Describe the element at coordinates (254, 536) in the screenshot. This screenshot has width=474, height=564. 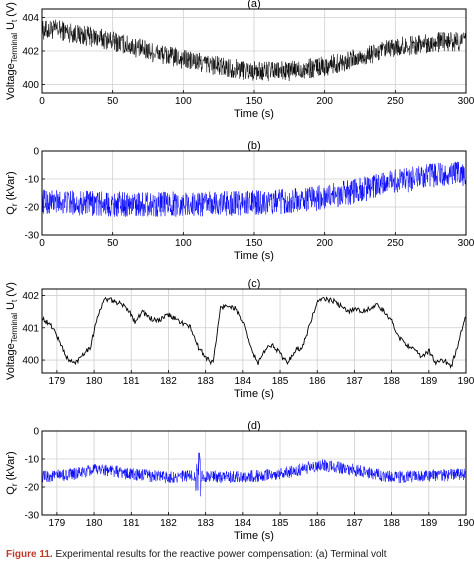
I see `x-axis-label-4: Time (s)` at that location.